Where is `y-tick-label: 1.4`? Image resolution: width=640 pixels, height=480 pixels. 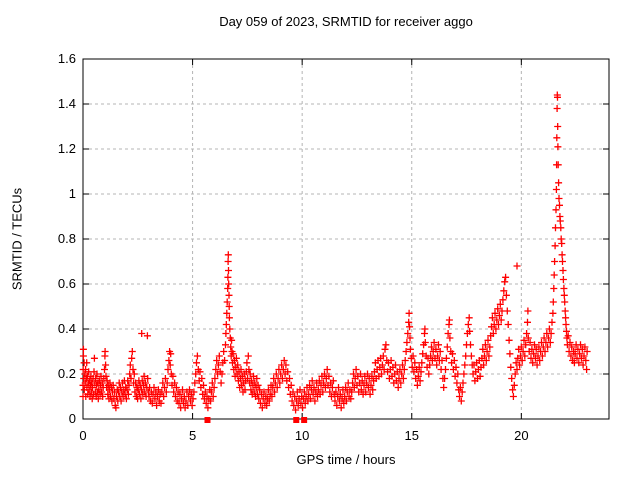 y-tick-label: 1.4 is located at coordinates (66, 103).